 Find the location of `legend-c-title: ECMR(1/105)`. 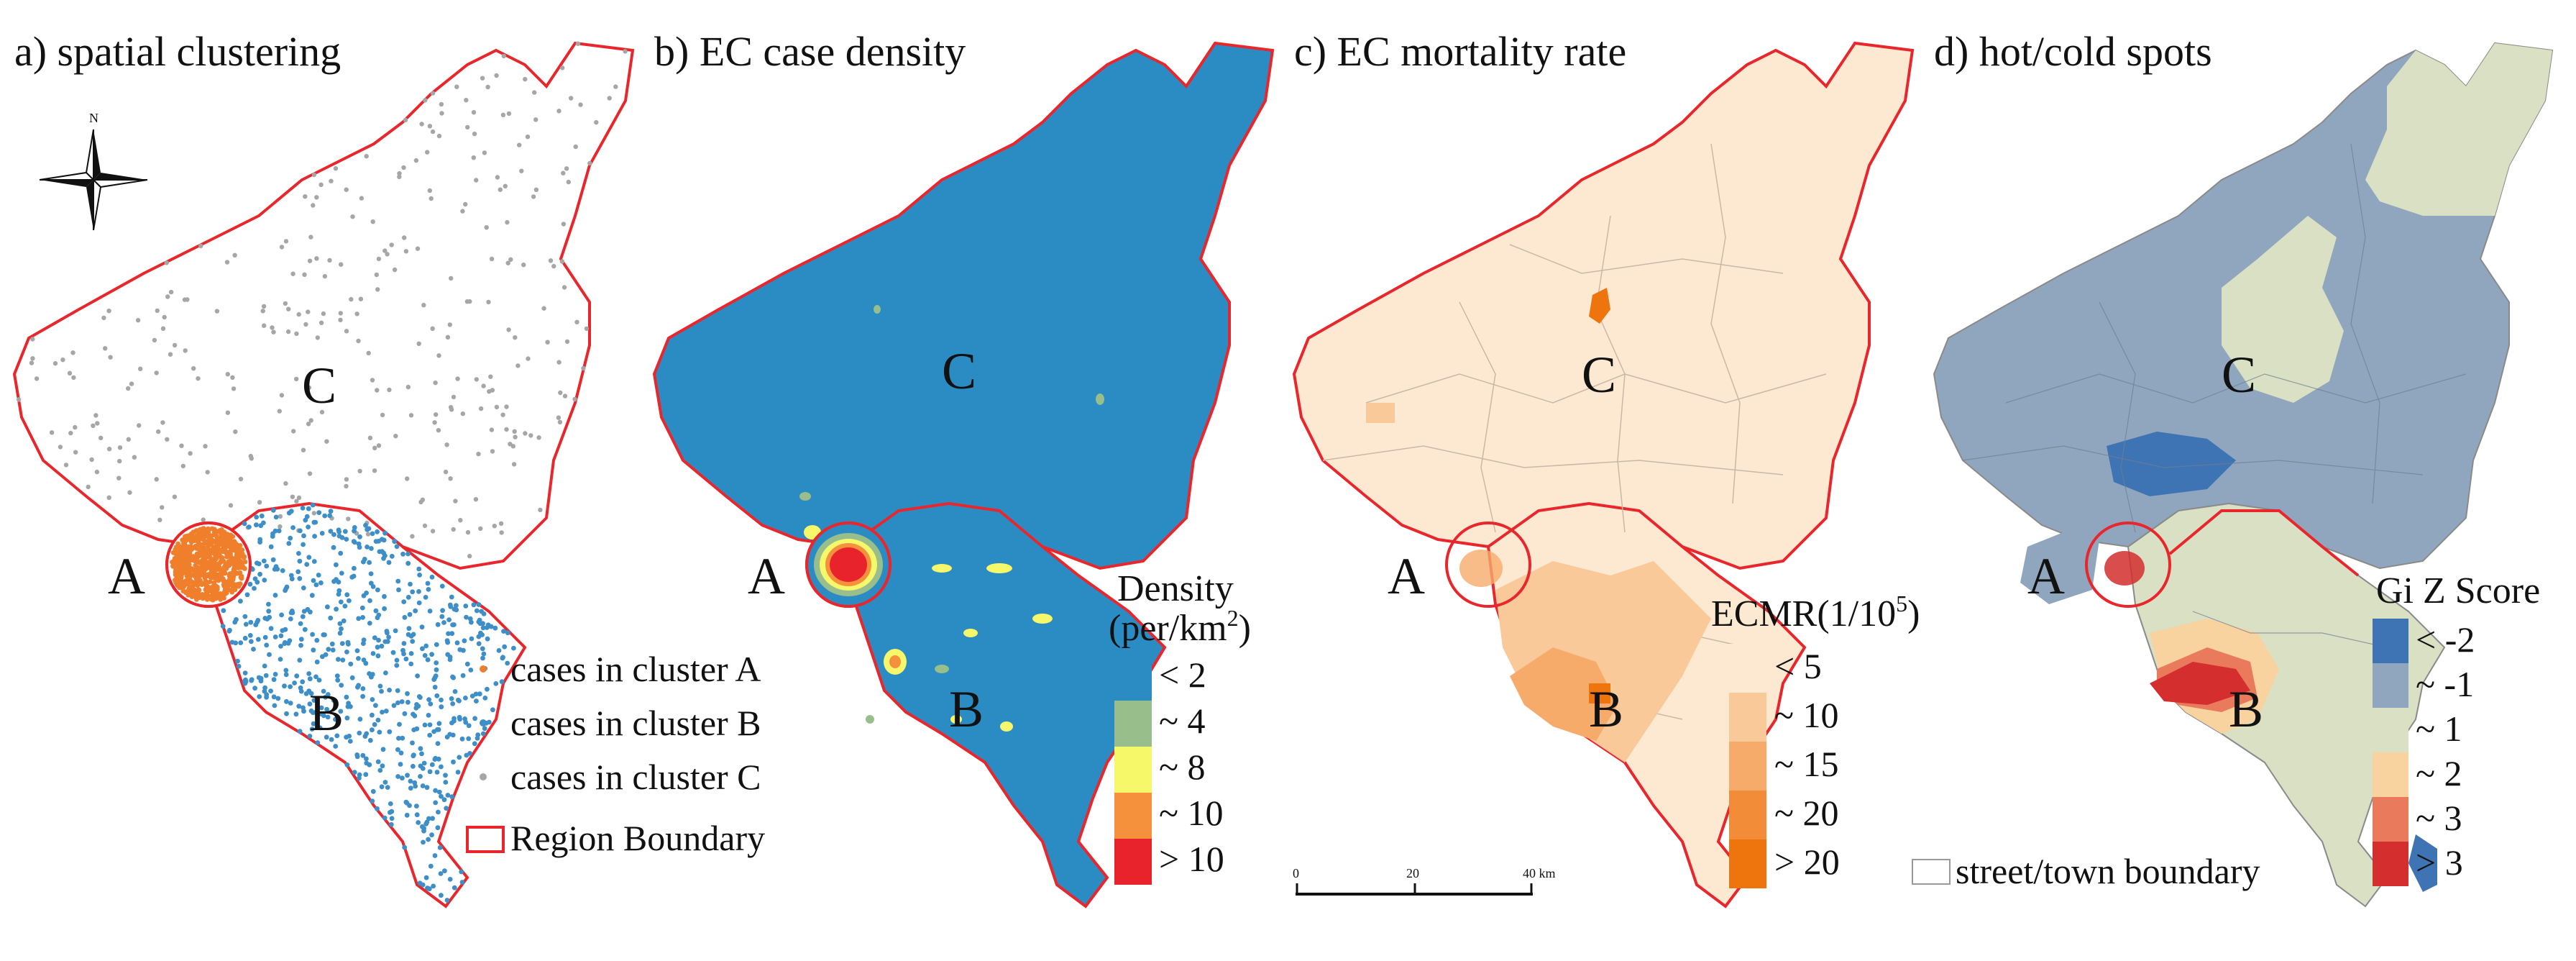

legend-c-title: ECMR(1/105) is located at coordinates (1816, 612).